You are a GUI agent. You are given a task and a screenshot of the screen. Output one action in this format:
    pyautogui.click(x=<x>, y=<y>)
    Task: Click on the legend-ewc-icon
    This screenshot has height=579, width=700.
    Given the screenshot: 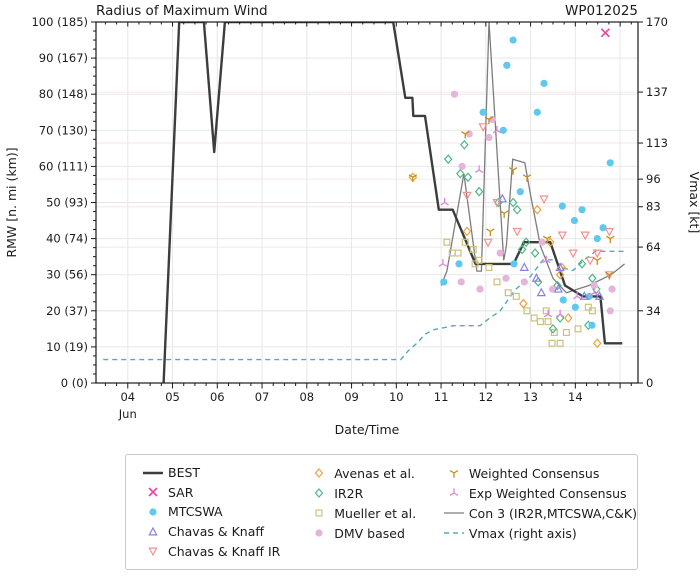 What is the action you would take?
    pyautogui.click(x=454, y=493)
    